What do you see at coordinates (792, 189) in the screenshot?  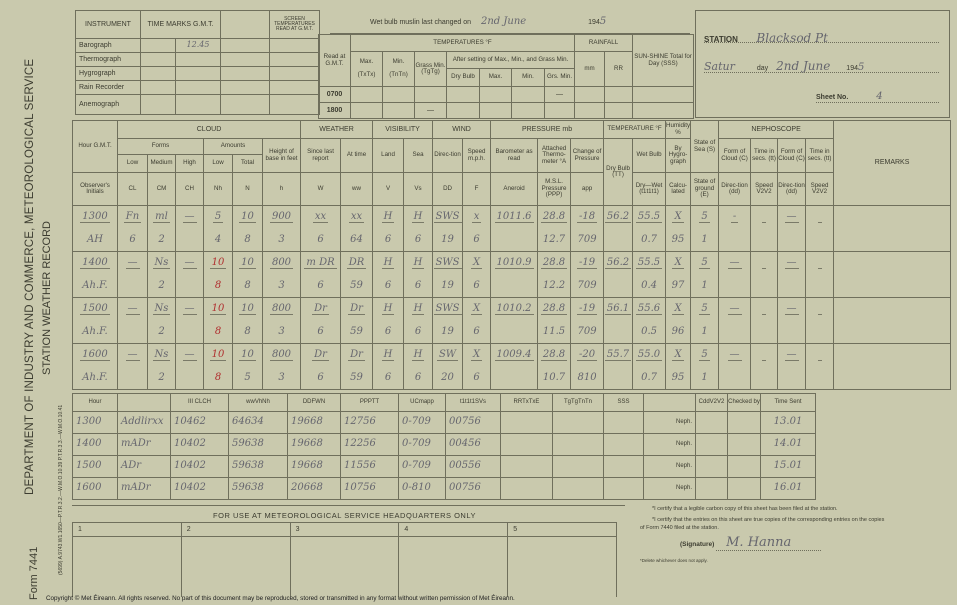 I see `neph-direction-code: Direc-tion (dd)` at bounding box center [792, 189].